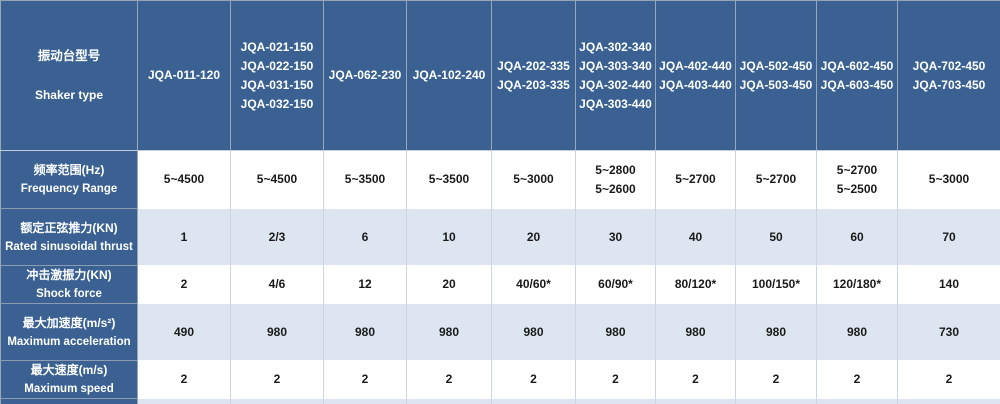 This screenshot has height=404, width=1000. Describe the element at coordinates (533, 379) in the screenshot. I see `value-cell-maximum-speed-col5: 2` at that location.